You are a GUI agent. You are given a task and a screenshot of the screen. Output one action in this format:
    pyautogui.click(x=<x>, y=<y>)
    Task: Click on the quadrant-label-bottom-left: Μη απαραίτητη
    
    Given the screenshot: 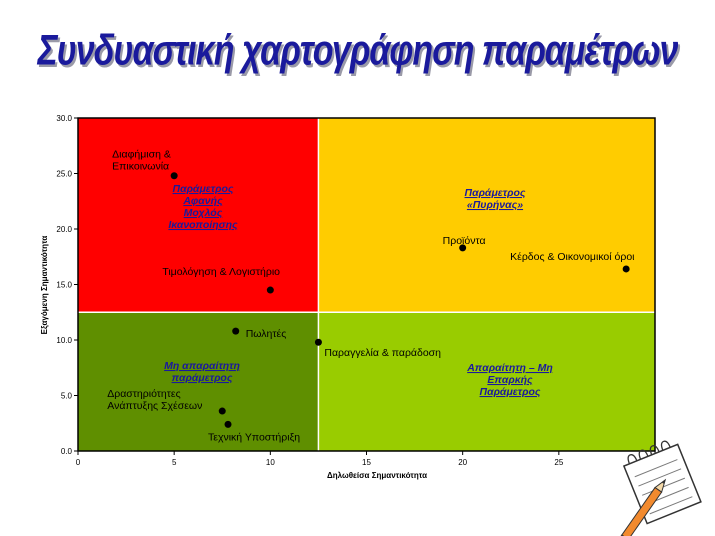 What is the action you would take?
    pyautogui.click(x=202, y=366)
    